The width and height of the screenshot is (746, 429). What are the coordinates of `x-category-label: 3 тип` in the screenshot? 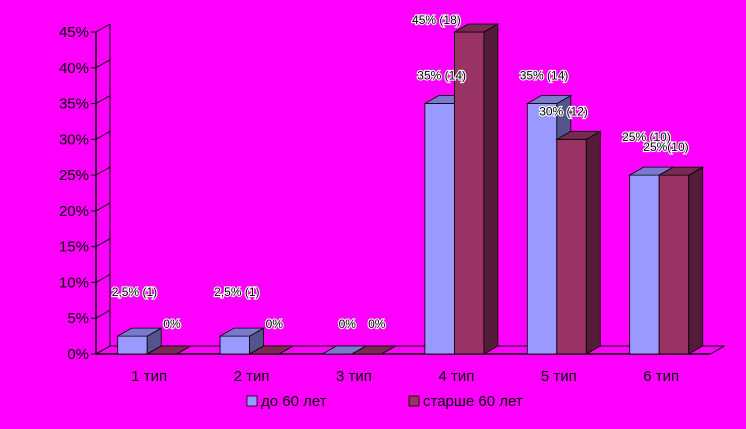 It's located at (354, 376).